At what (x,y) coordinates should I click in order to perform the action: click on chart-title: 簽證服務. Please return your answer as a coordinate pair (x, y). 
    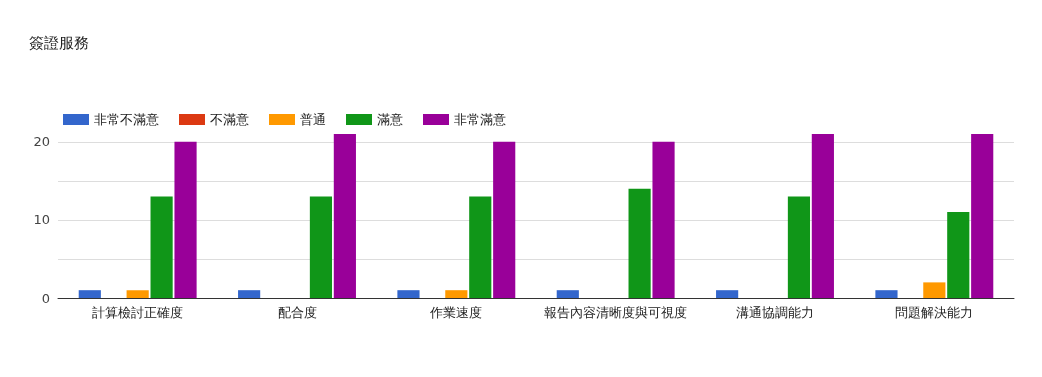
    Looking at the image, I should click on (59, 42).